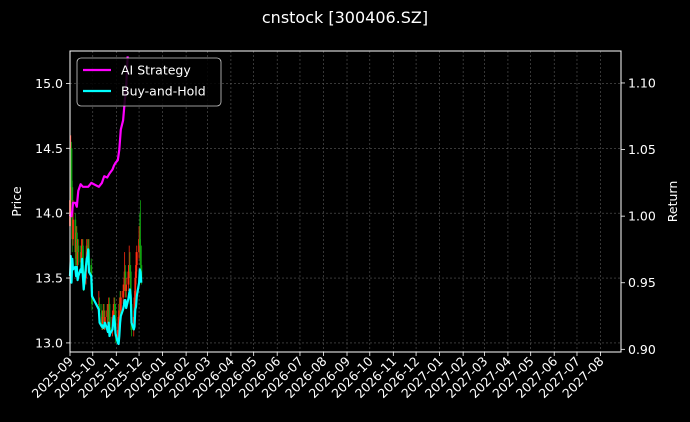 Image resolution: width=690 pixels, height=422 pixels. Describe the element at coordinates (672, 201) in the screenshot. I see `y-axis-label-right: Return` at that location.